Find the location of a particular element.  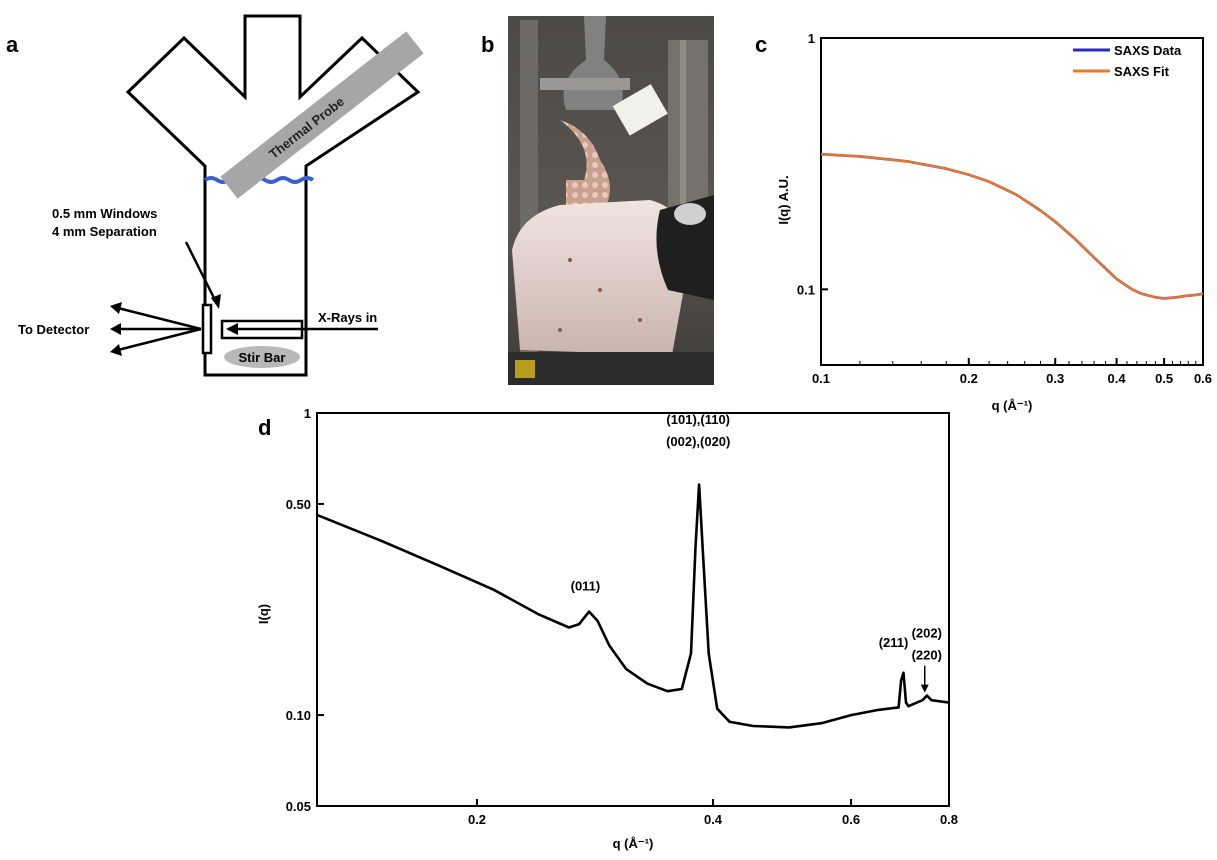

y-tick-label: 0.50 is located at coordinates (298, 504).